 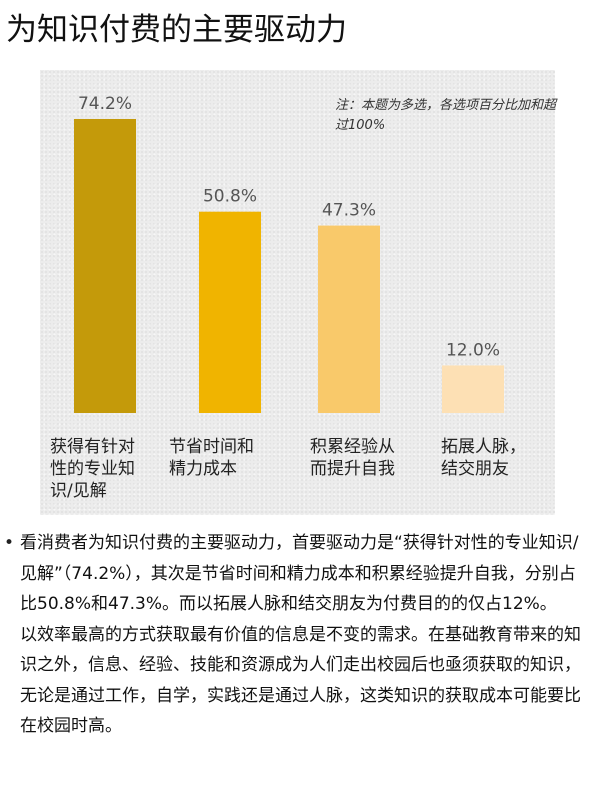 I want to click on category-label-line: 获得有针对, so click(x=92, y=447).